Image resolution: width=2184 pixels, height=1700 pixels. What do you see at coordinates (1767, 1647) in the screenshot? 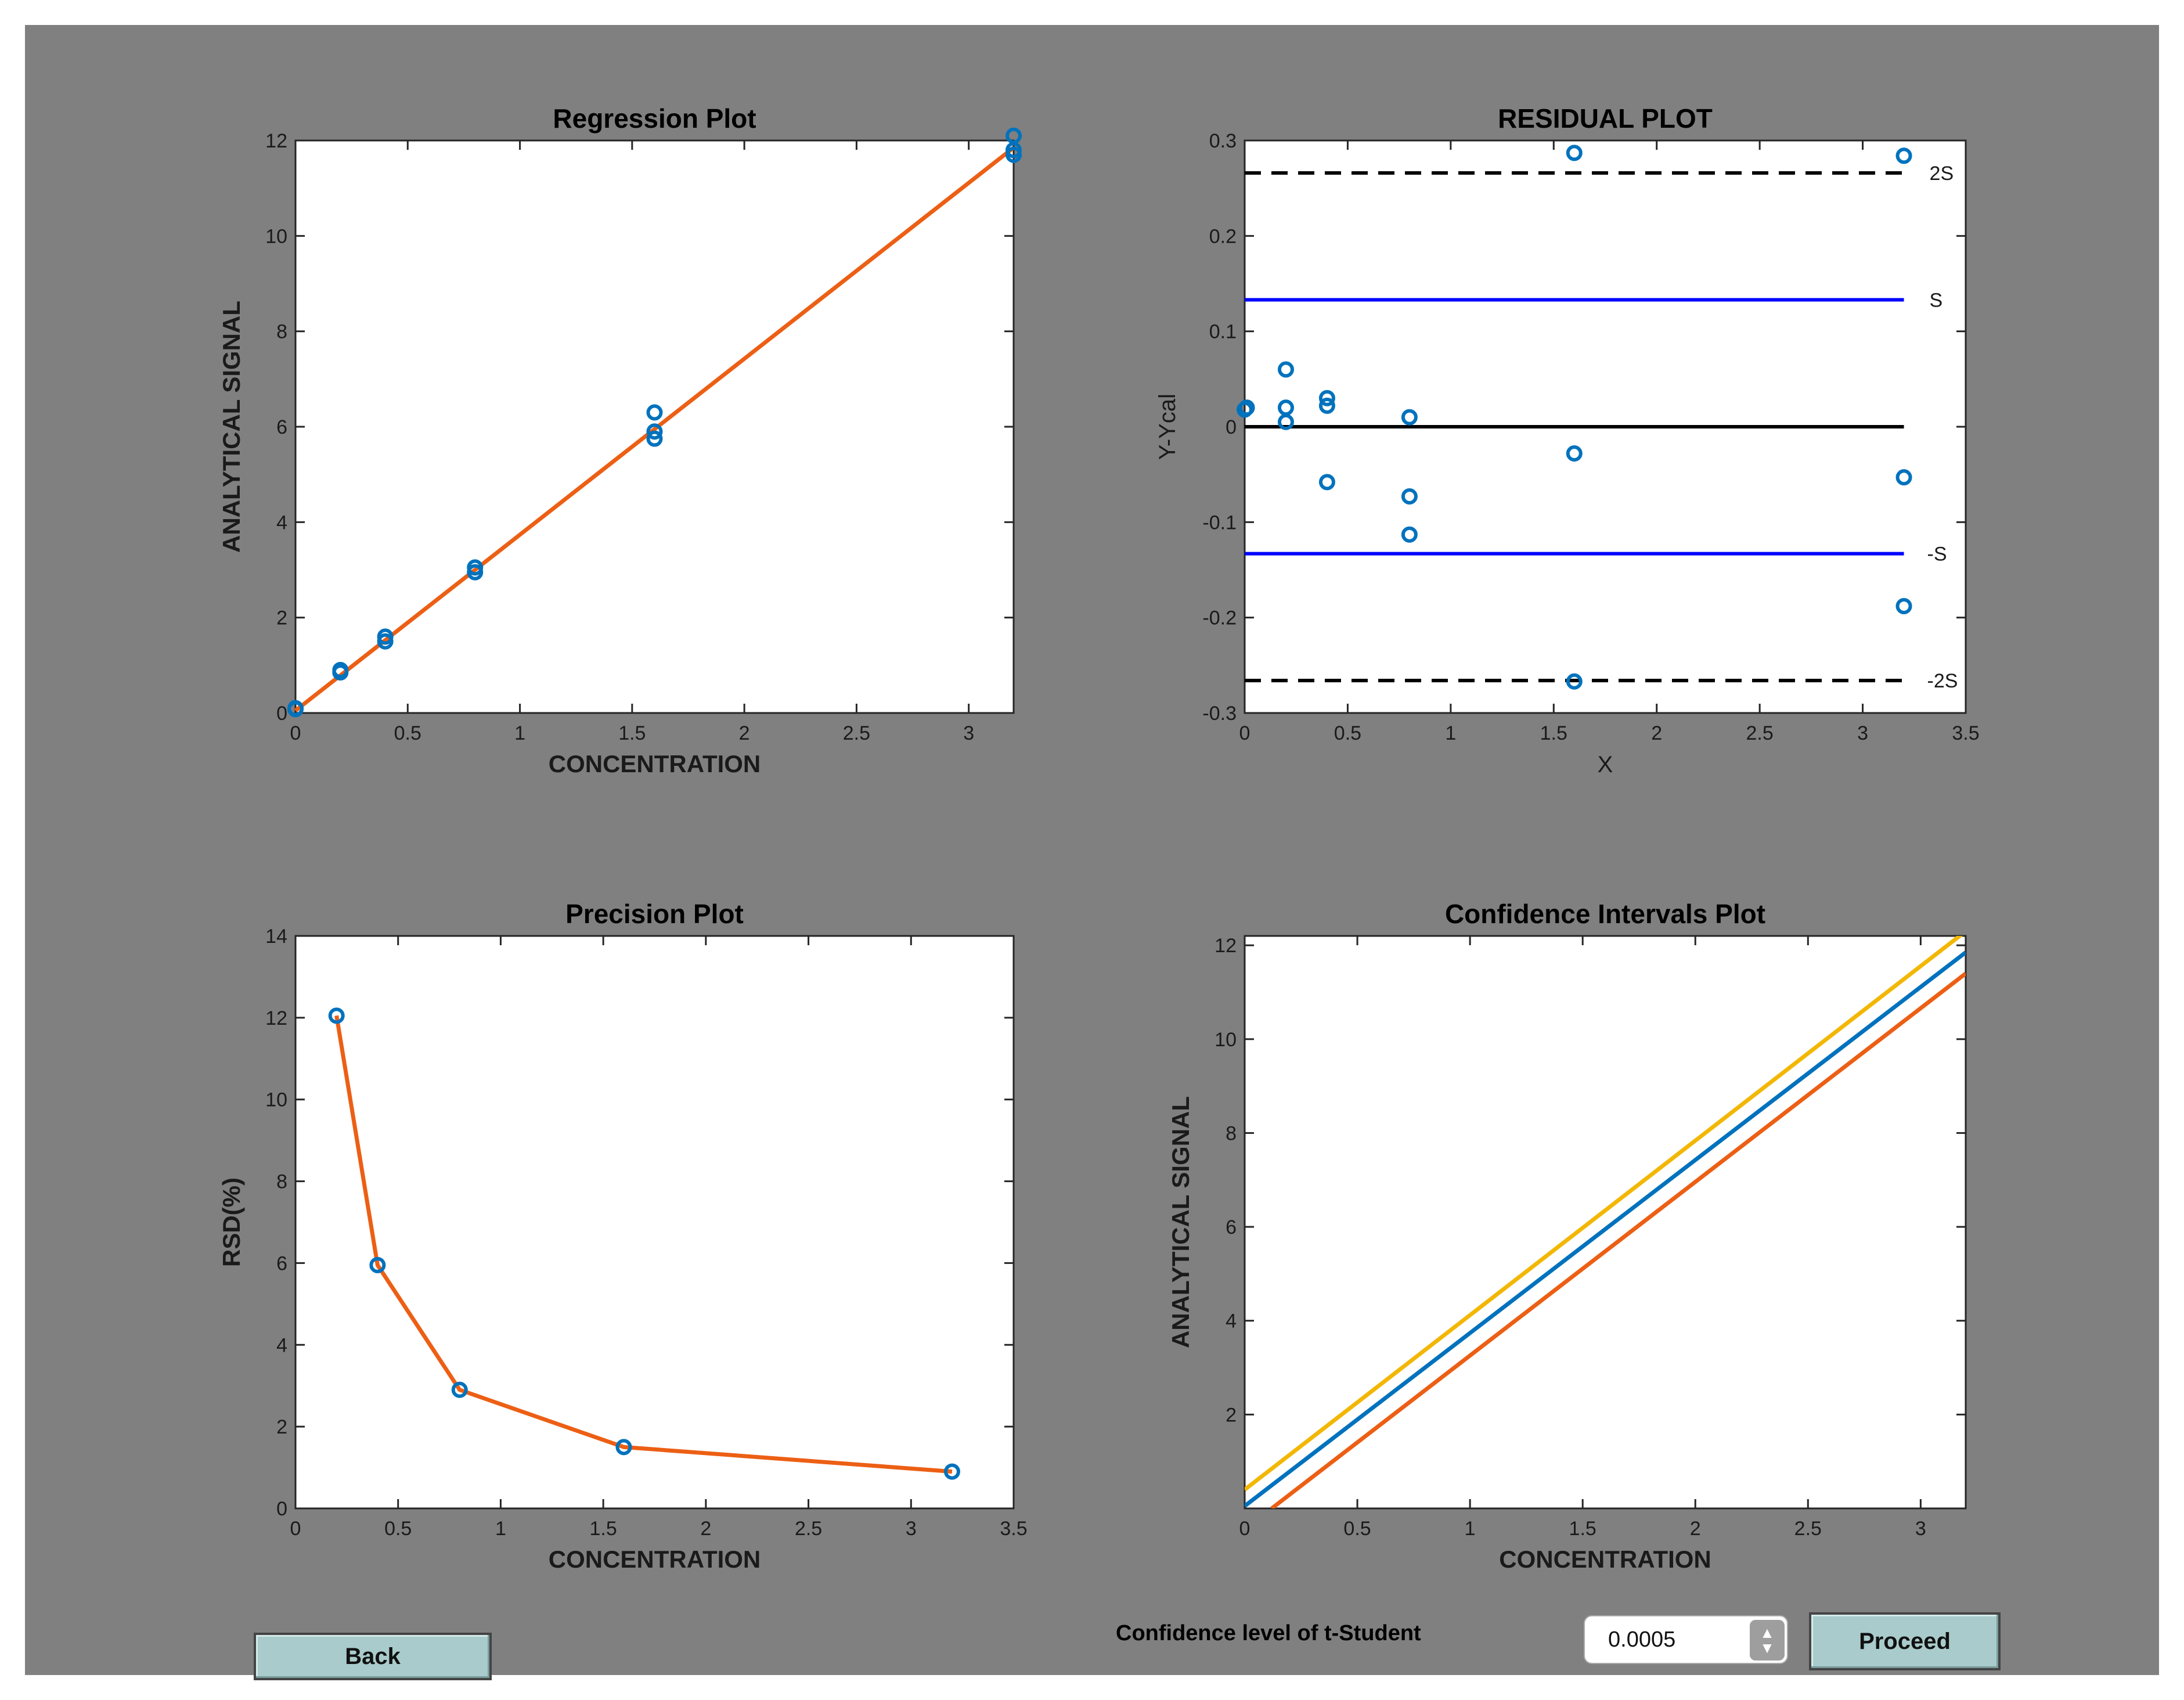
I see `chevron-down-icon: ▼` at bounding box center [1767, 1647].